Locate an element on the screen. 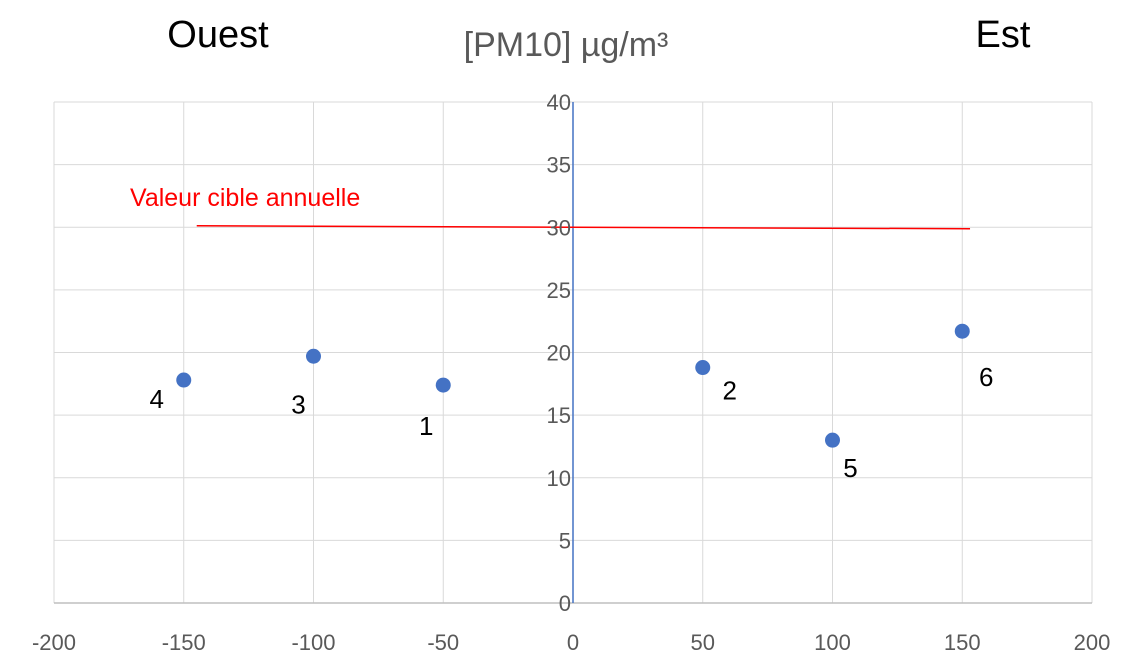 Image resolution: width=1137 pixels, height=654 pixels. y-tick-label: 5 is located at coordinates (565, 540).